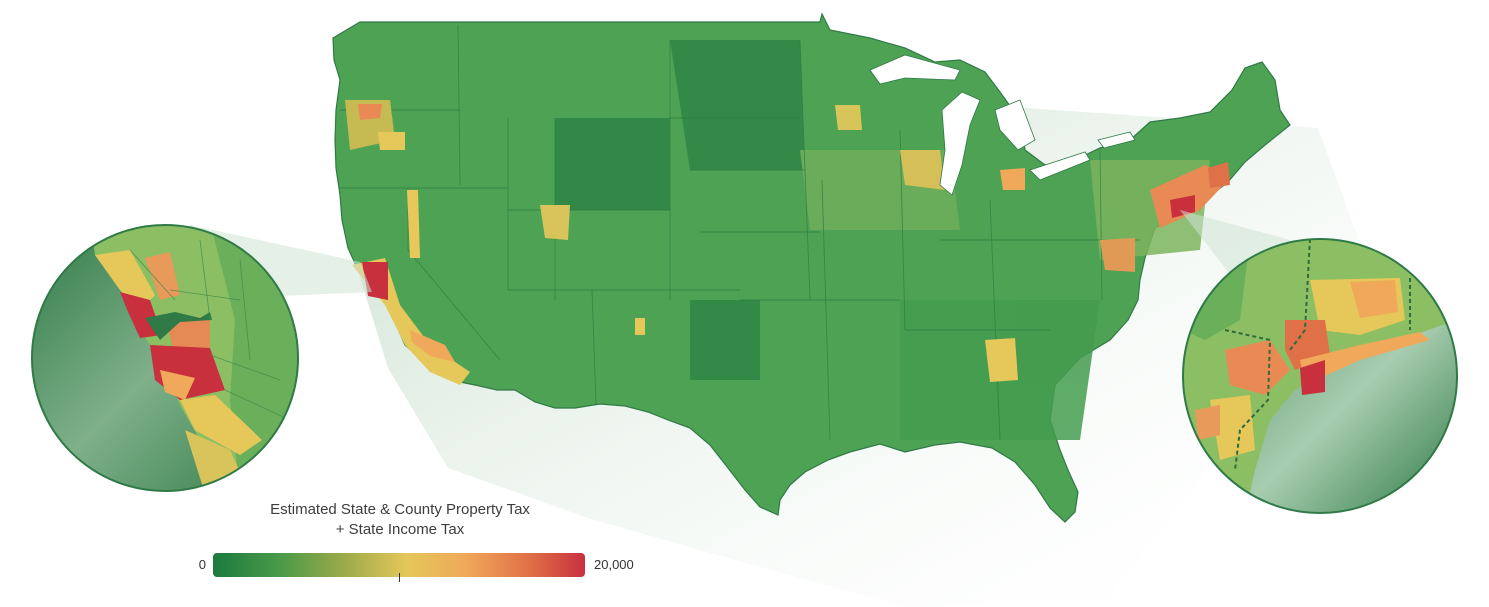 The image size is (1489, 607). Describe the element at coordinates (1219, 175) in the screenshot. I see `boston-hotspot` at that location.